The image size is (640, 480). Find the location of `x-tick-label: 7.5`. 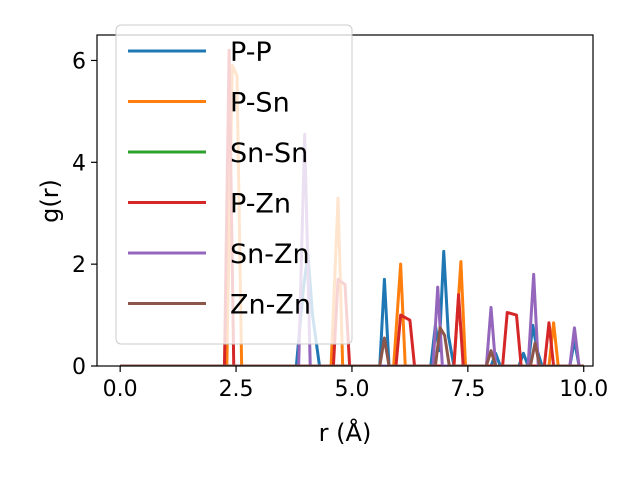

x-tick-label: 7.5 is located at coordinates (467, 389).